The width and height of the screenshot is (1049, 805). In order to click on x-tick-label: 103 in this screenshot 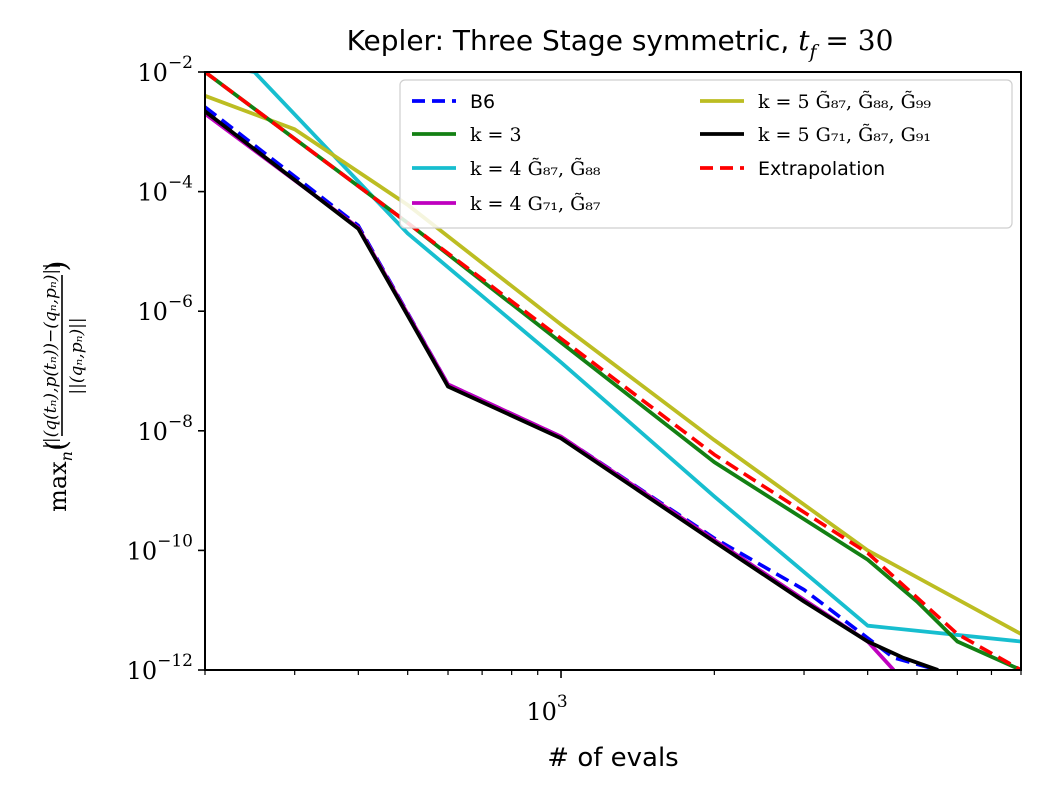, I will do `click(546, 709)`.